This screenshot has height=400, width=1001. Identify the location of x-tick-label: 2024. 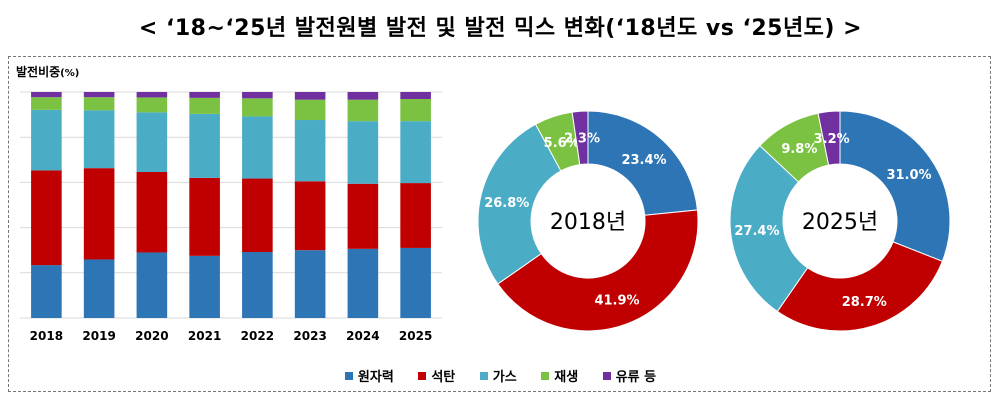
(362, 336).